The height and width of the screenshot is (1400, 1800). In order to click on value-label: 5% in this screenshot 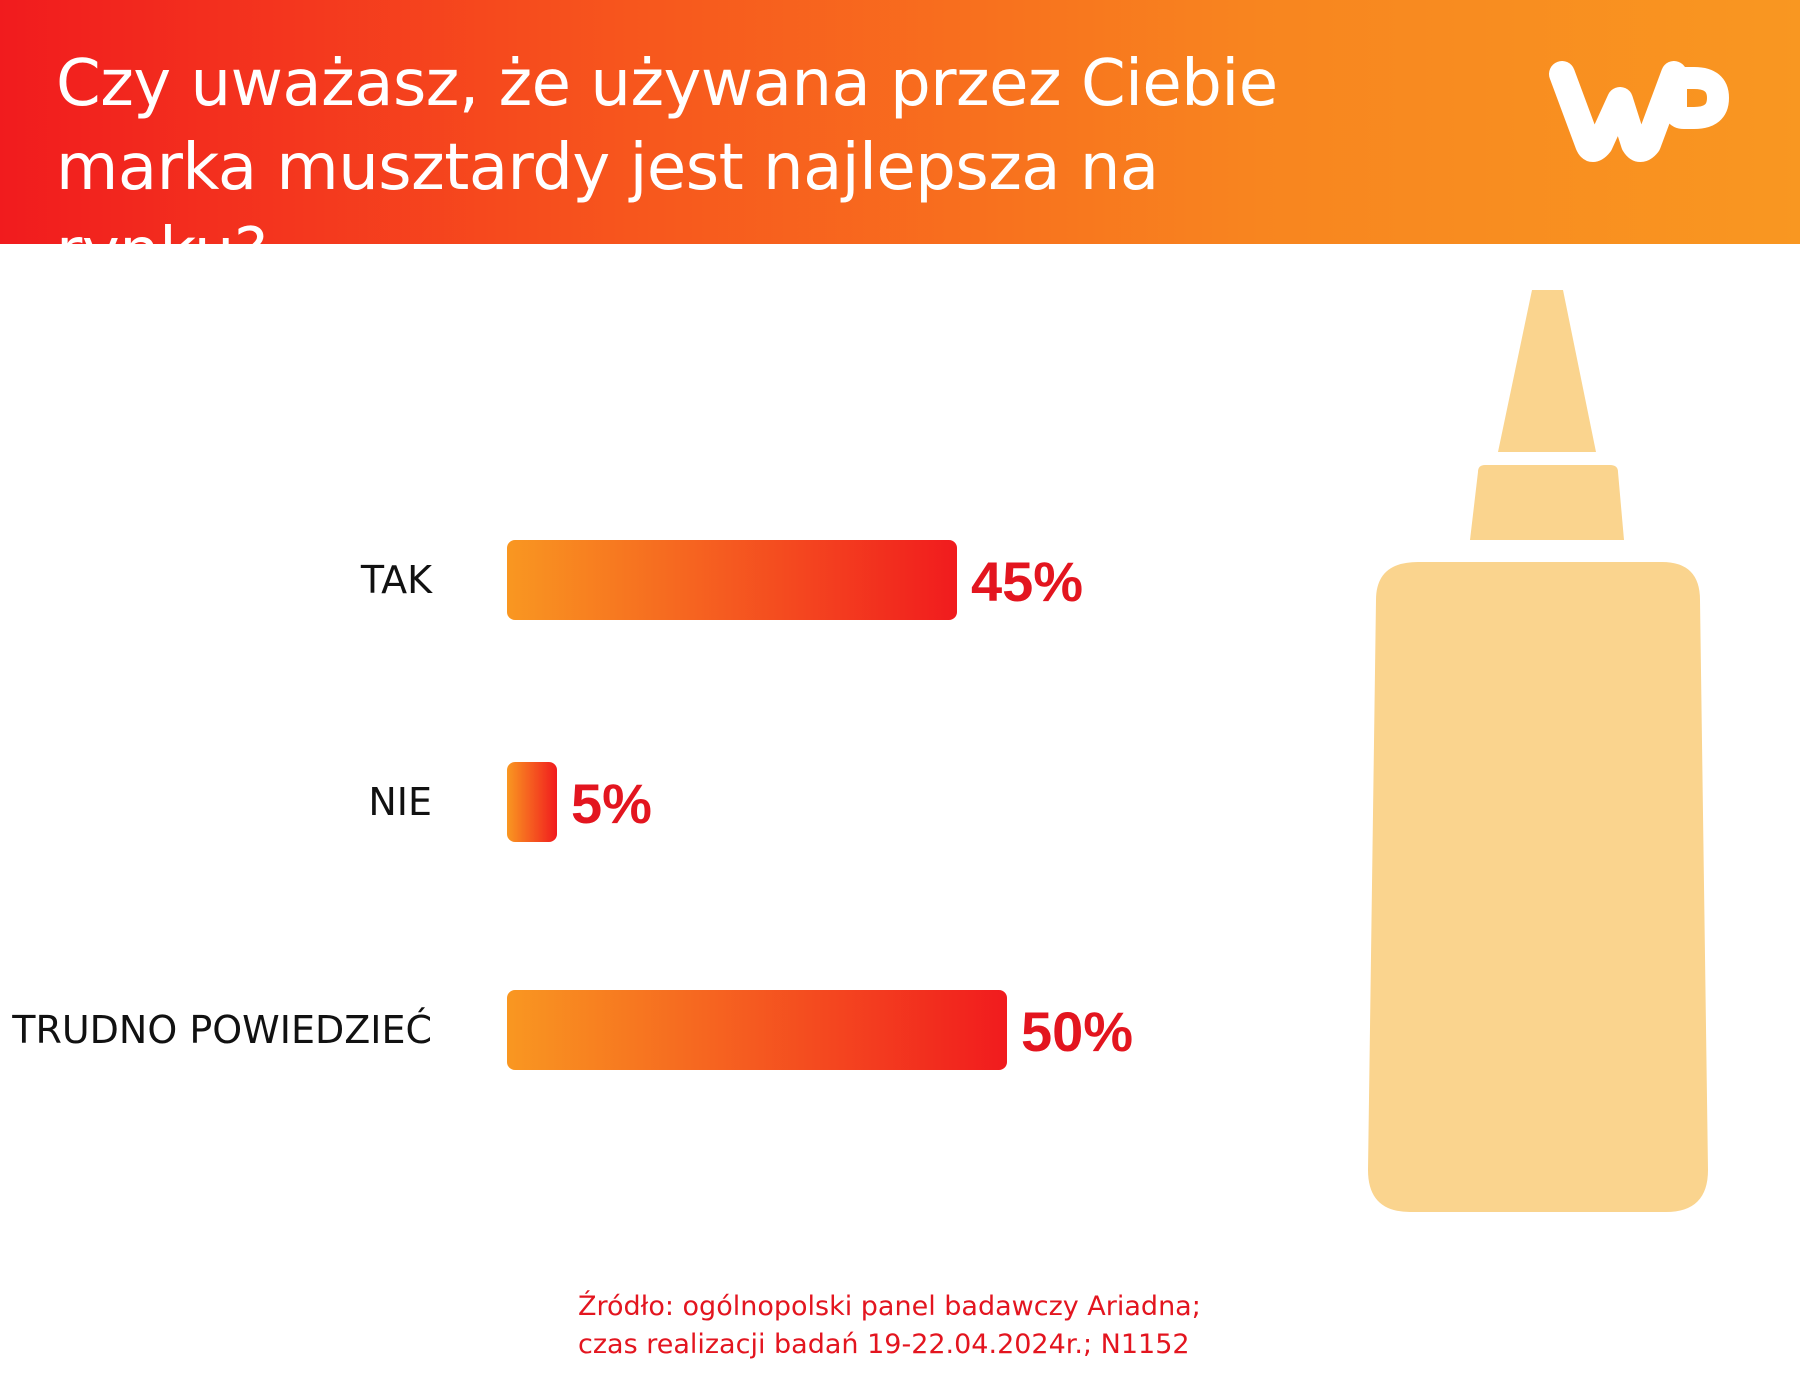, I will do `click(611, 803)`.